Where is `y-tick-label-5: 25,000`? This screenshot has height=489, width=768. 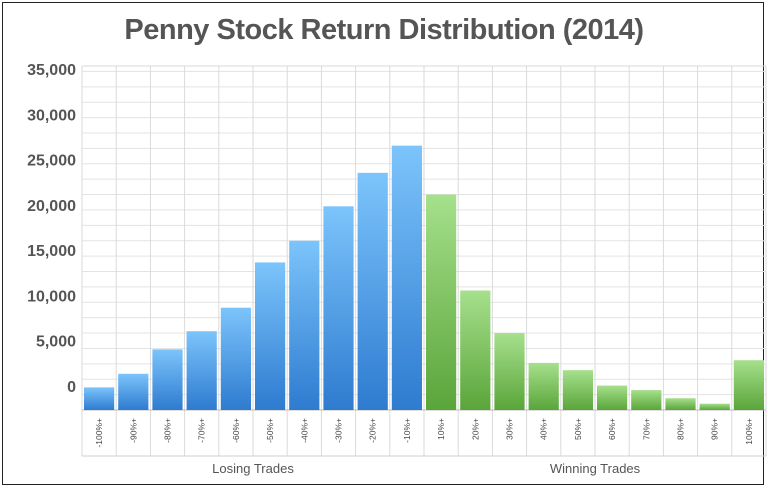
y-tick-label-5: 25,000 is located at coordinates (51, 161).